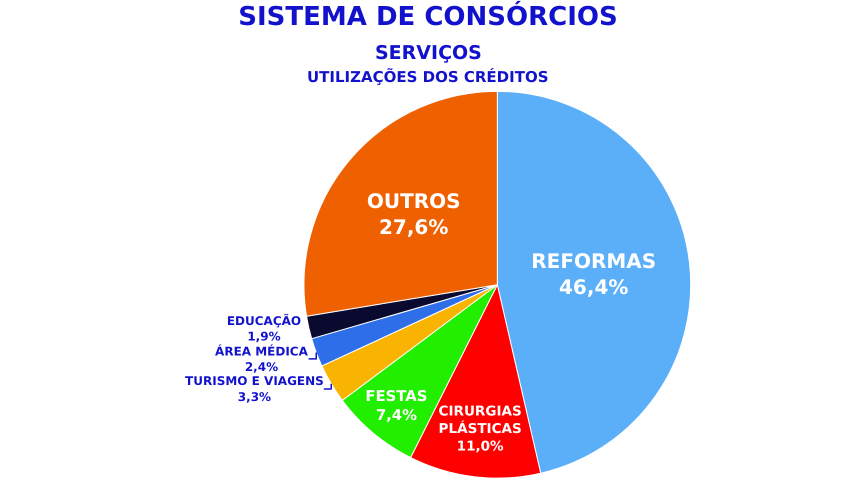 Image resolution: width=856 pixels, height=481 pixels. Describe the element at coordinates (480, 420) in the screenshot. I see `slice-label: CIRURGIAS PLÁSTICAS` at that location.